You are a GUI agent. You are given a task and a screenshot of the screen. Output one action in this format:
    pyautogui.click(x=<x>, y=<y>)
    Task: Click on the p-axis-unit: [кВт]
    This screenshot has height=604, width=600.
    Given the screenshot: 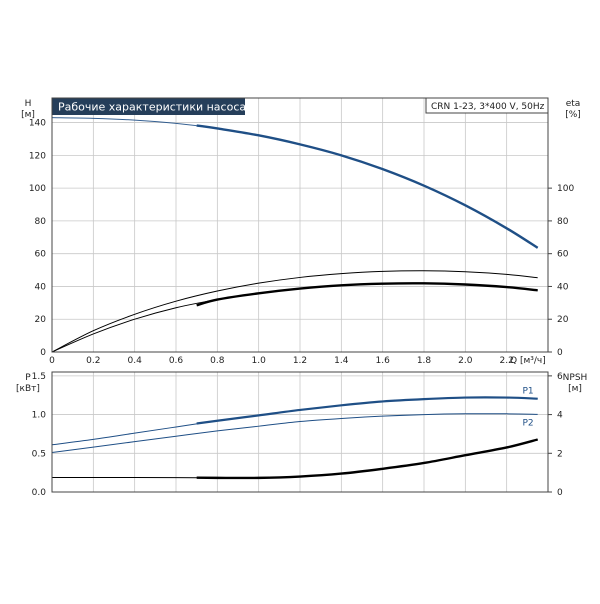 What is the action you would take?
    pyautogui.click(x=28, y=389)
    